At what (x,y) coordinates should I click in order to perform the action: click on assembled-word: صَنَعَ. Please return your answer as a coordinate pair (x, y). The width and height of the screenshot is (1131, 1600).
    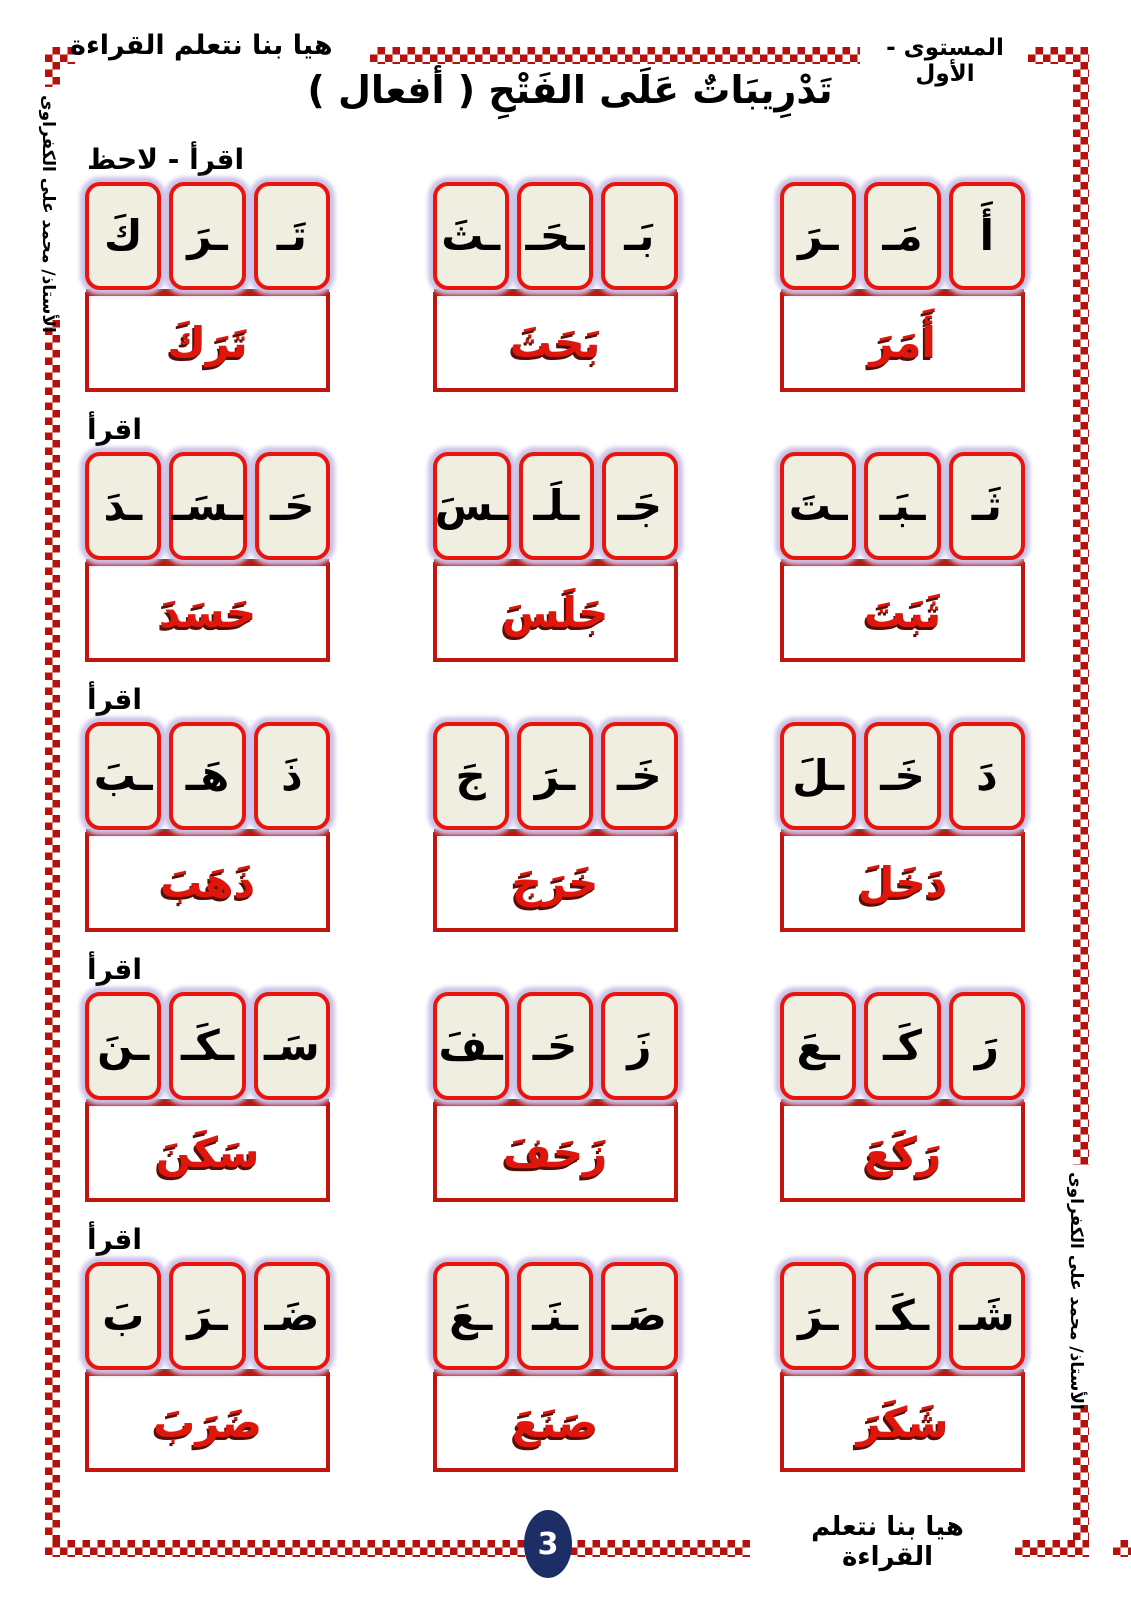
    Looking at the image, I should click on (555, 1422).